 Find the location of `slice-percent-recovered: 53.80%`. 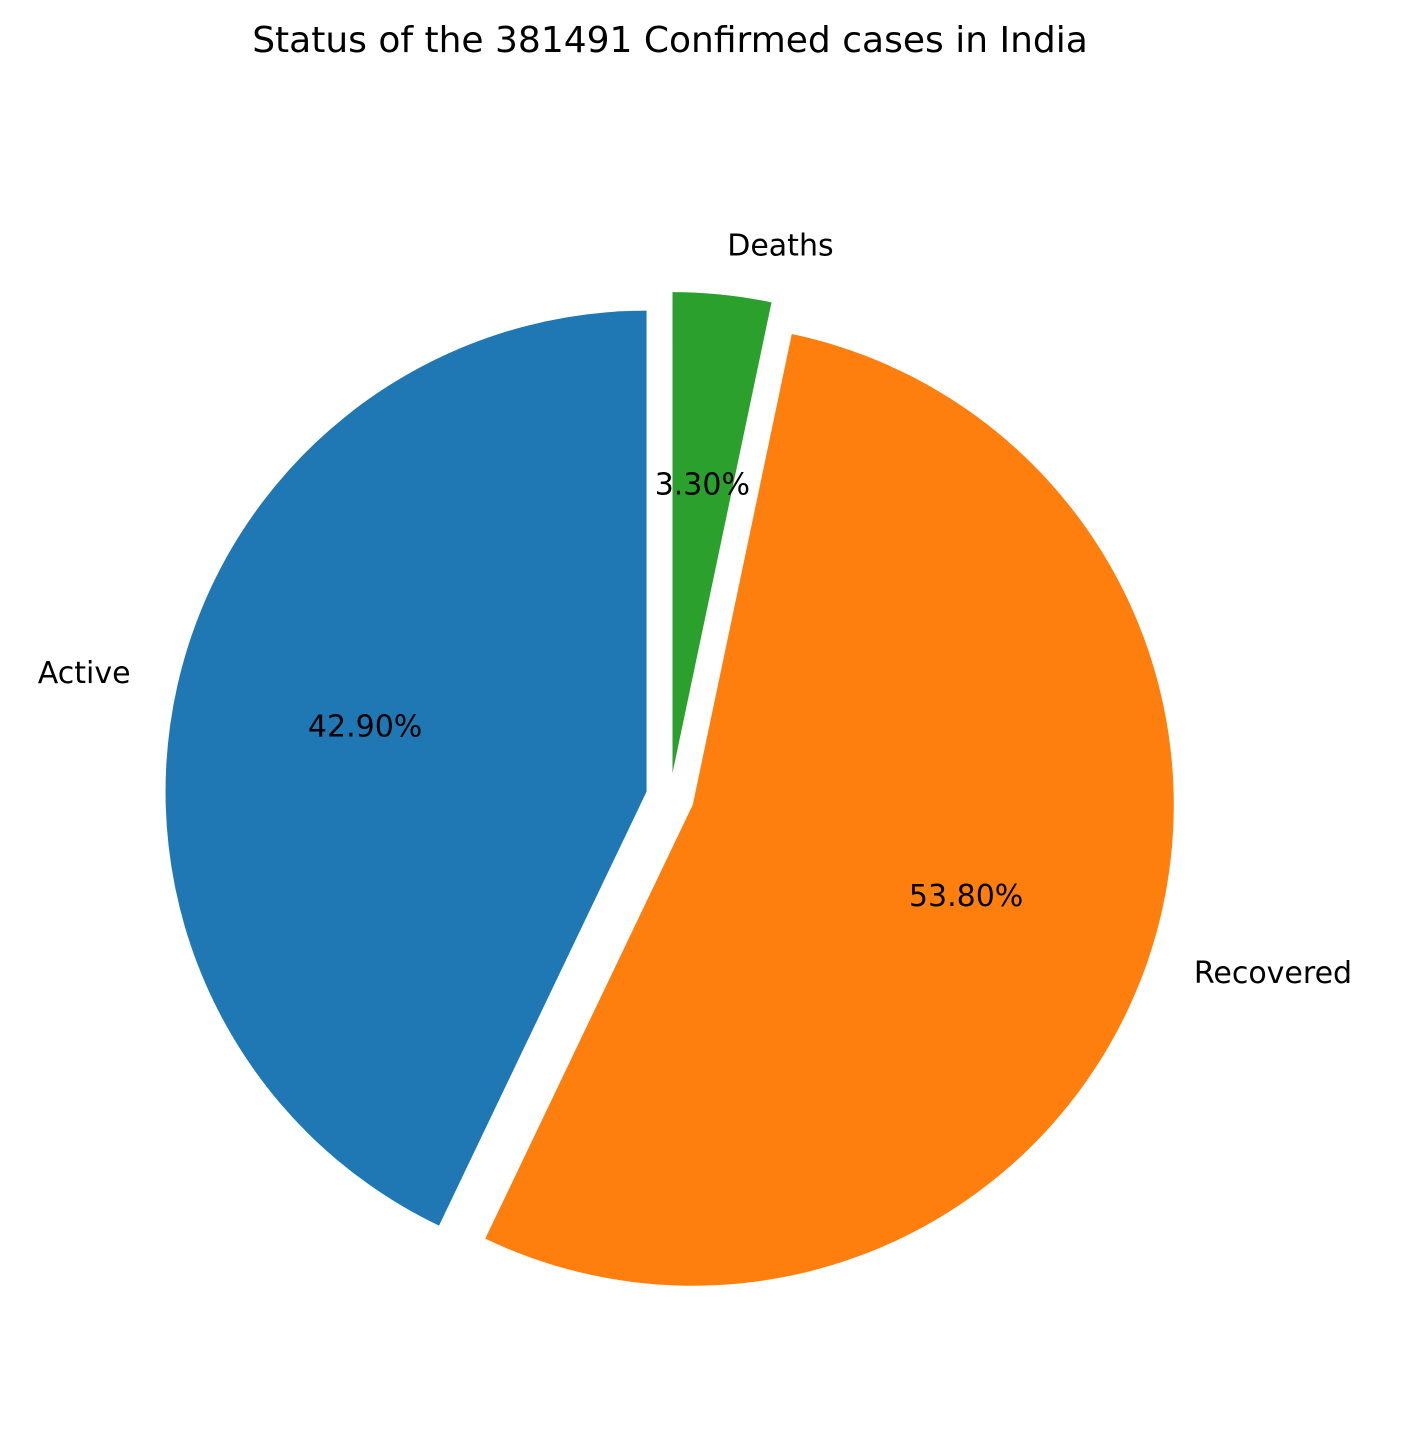

slice-percent-recovered: 53.80% is located at coordinates (966, 896).